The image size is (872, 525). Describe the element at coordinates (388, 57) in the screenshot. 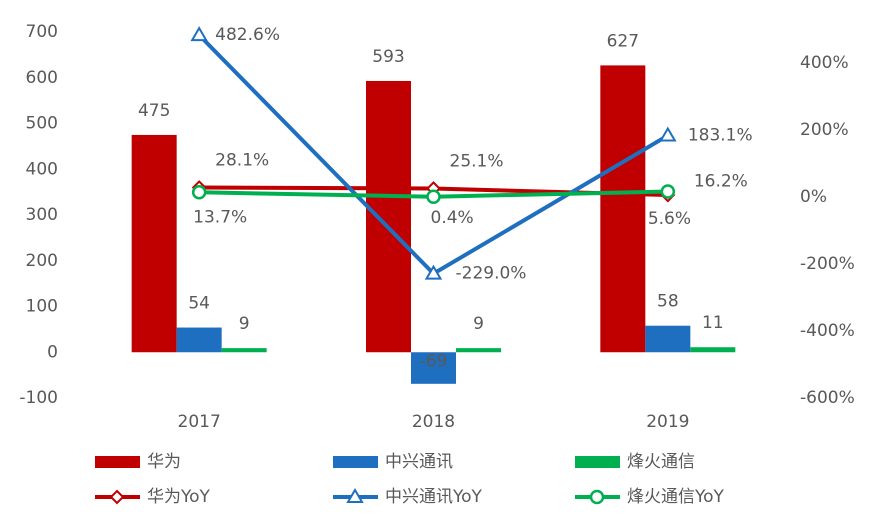

I see `bar-label: 593` at that location.